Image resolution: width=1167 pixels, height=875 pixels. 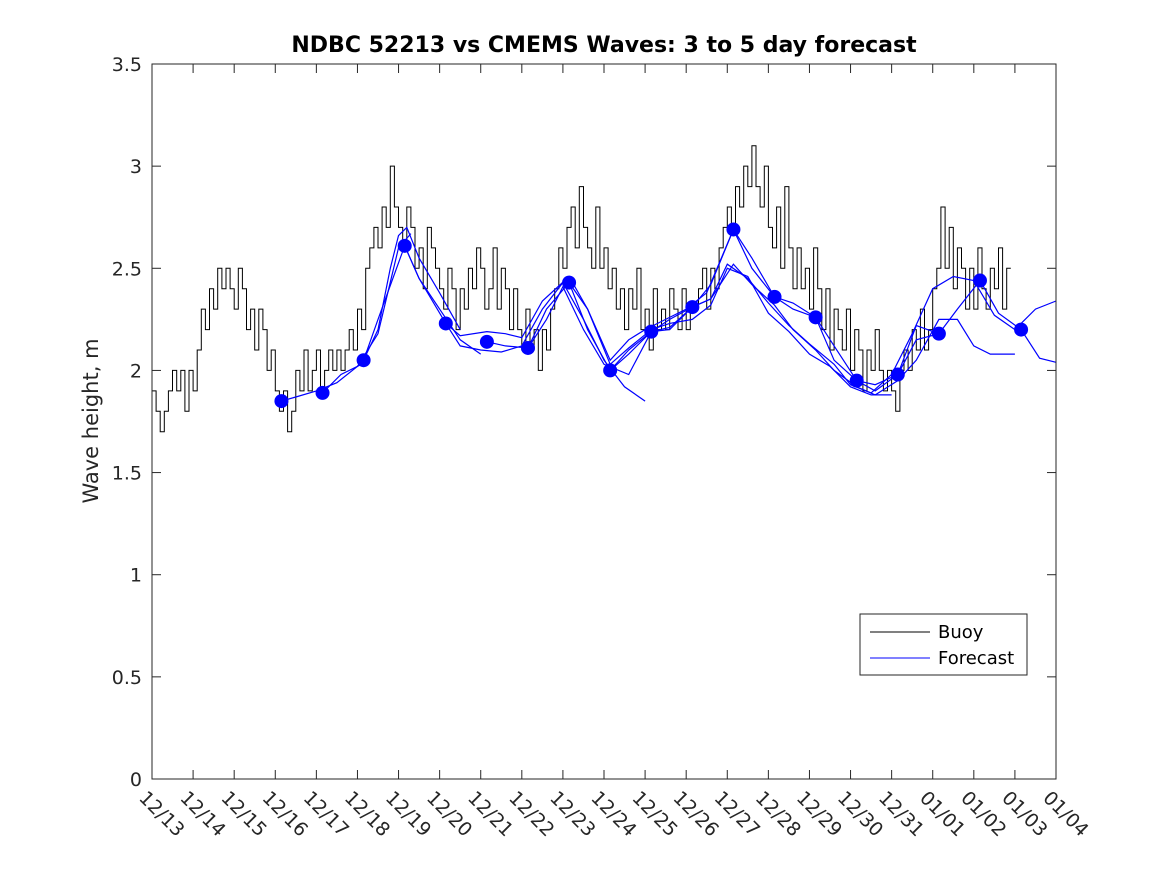 What do you see at coordinates (127, 65) in the screenshot?
I see `y-tick-label: 3.5` at bounding box center [127, 65].